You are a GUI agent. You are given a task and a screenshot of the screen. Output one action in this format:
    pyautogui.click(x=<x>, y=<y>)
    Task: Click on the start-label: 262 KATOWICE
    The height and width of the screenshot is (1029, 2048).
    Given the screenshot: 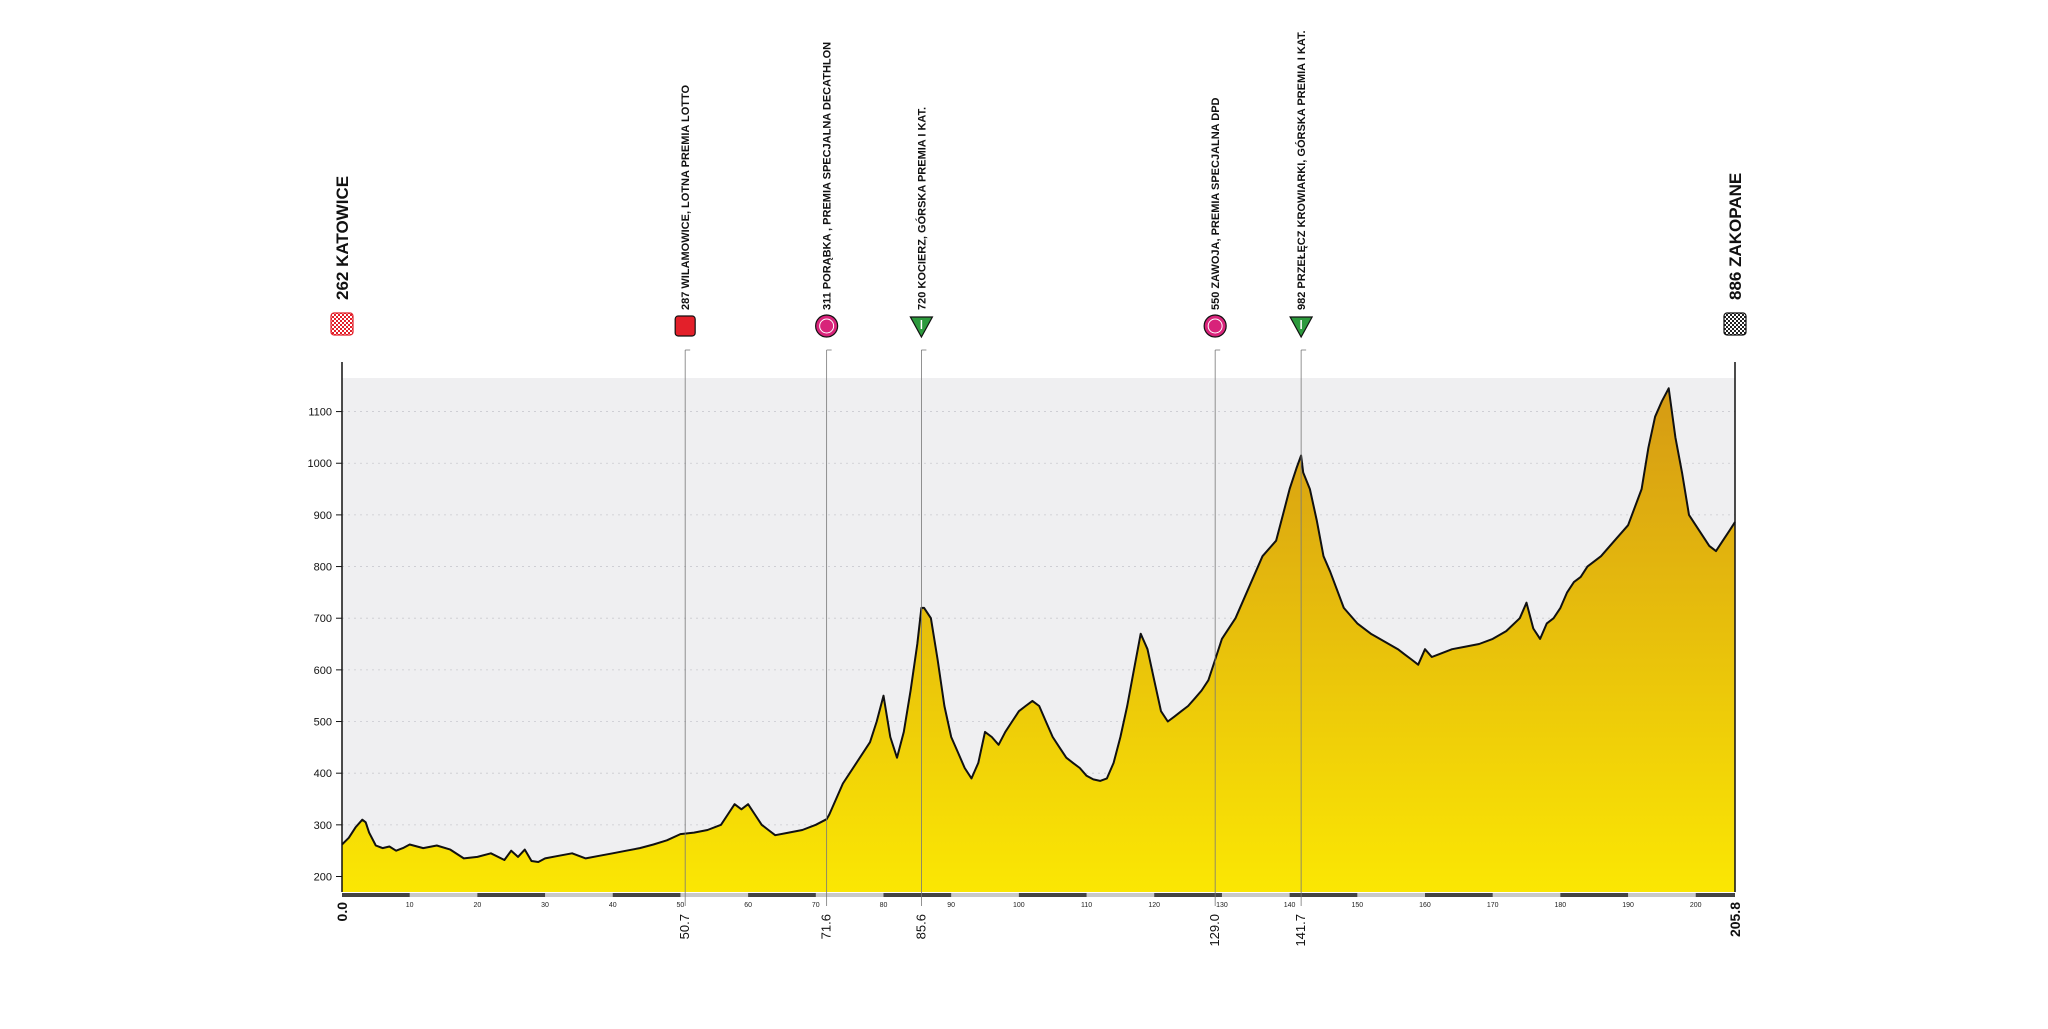 What is the action you would take?
    pyautogui.click(x=342, y=238)
    